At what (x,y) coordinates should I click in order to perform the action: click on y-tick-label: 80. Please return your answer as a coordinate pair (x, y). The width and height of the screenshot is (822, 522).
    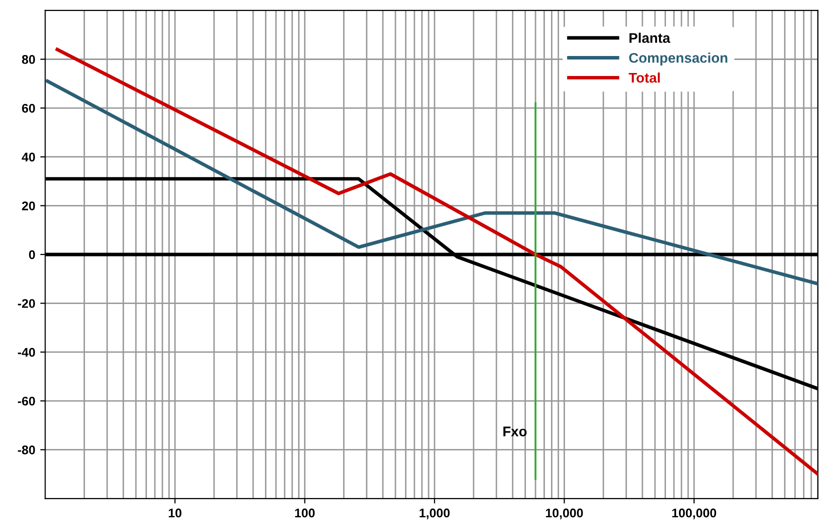
    Looking at the image, I should click on (28, 59).